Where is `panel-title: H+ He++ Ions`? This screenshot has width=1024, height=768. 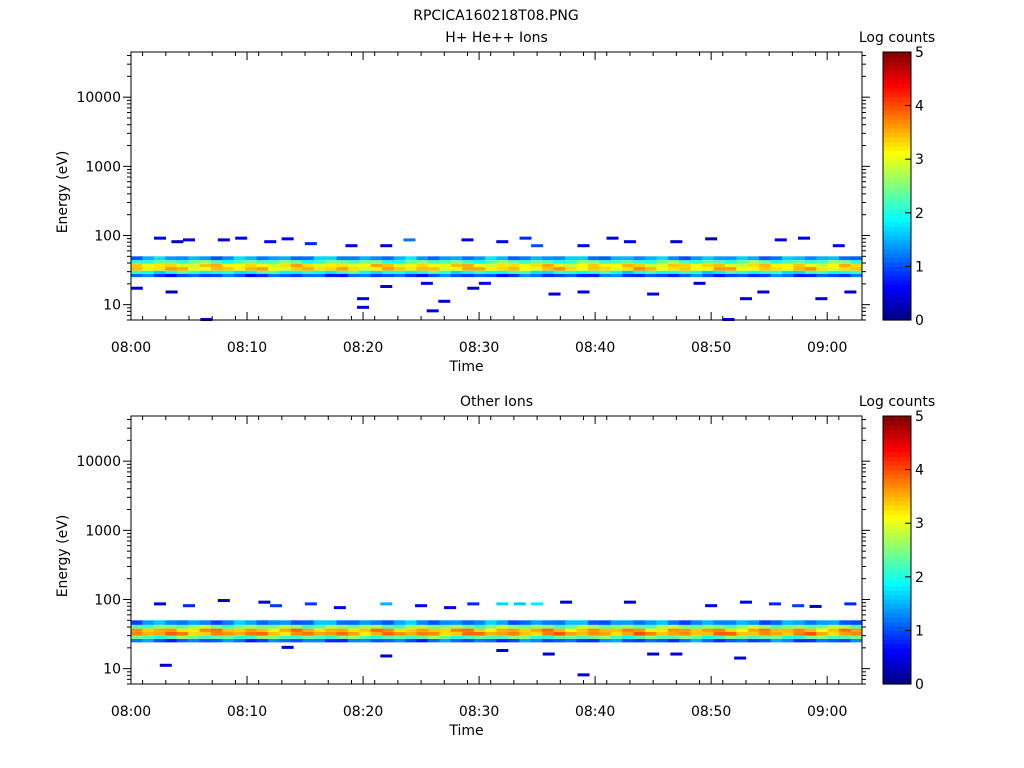
panel-title: H+ He++ Ions is located at coordinates (496, 38).